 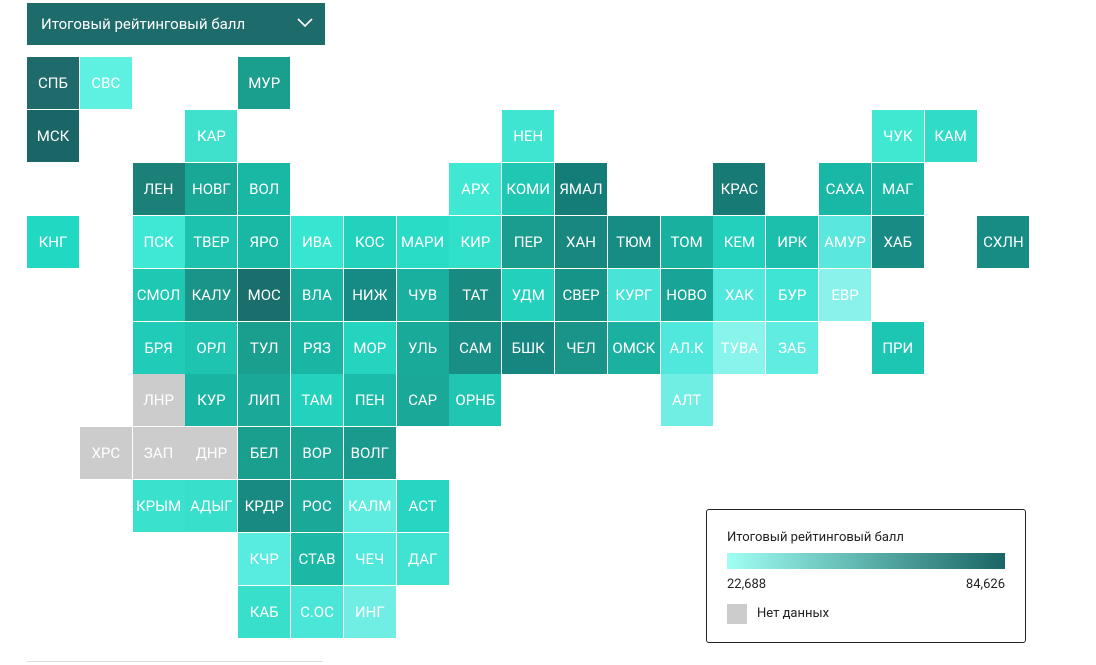 I want to click on region-tile: НОВГ, so click(x=211, y=188).